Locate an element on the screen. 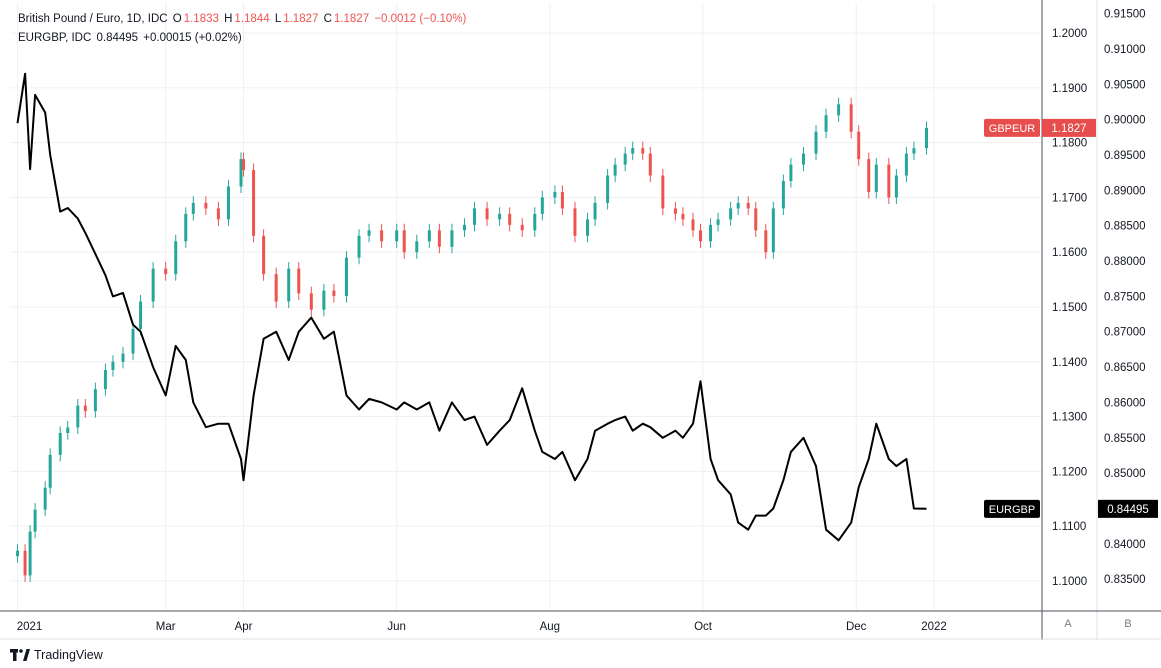 The image size is (1161, 668). gbpeur-price-badge is located at coordinates (1069, 127).